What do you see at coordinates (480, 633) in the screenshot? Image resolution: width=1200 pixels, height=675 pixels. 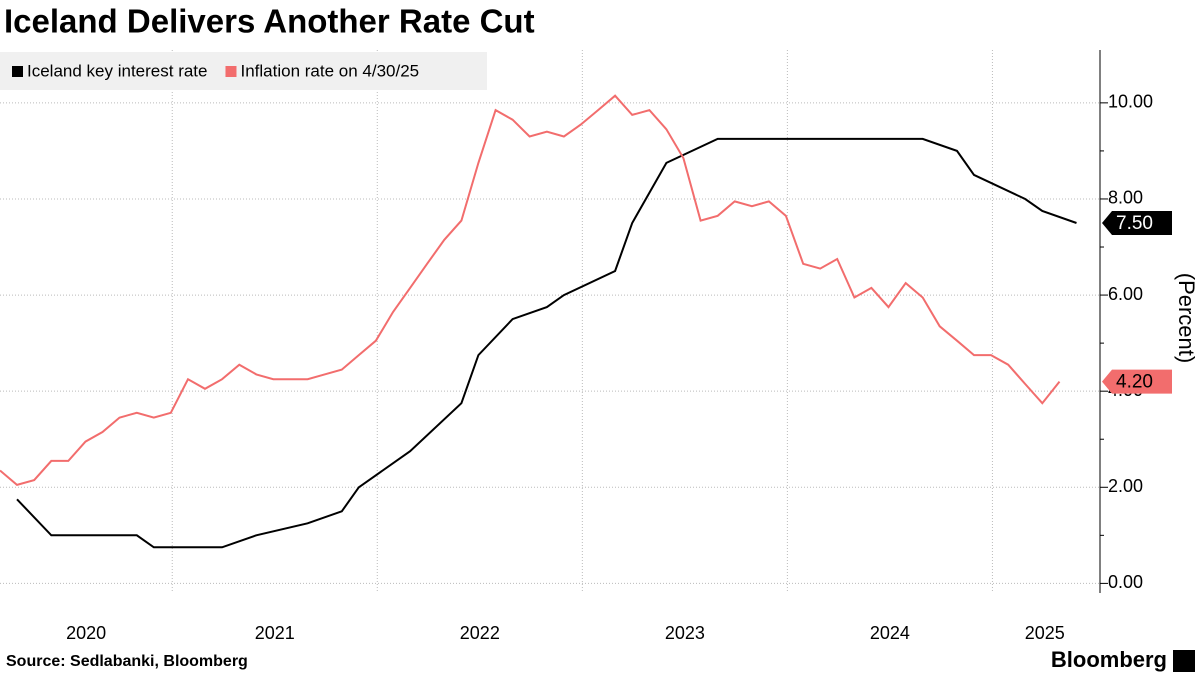 I see `x-tick-label: 2022` at bounding box center [480, 633].